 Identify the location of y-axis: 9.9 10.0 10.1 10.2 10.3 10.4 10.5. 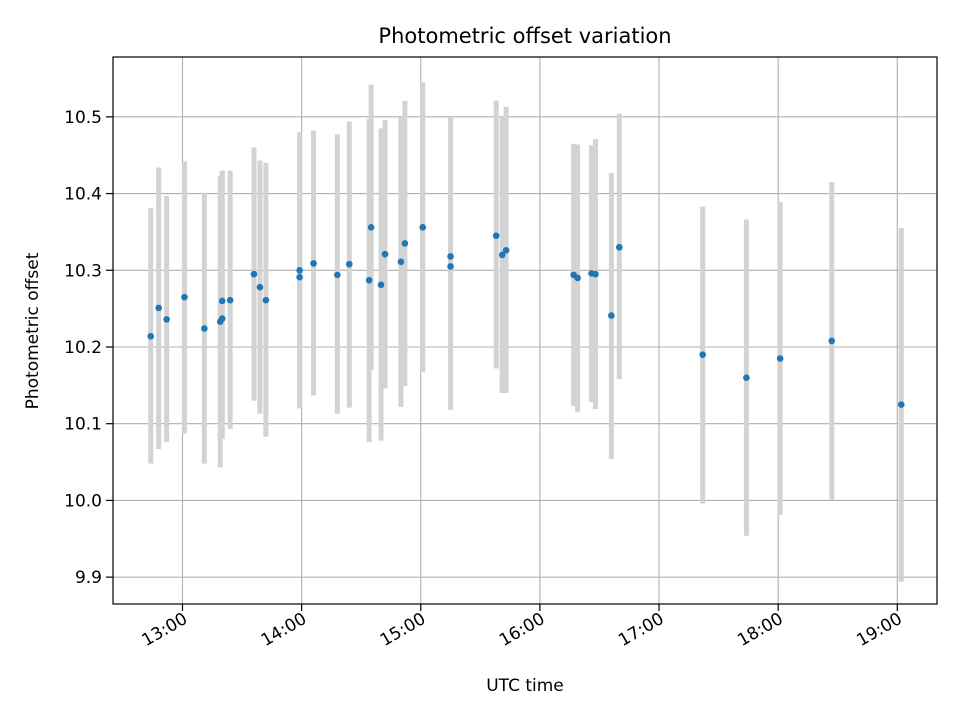
(88, 348).